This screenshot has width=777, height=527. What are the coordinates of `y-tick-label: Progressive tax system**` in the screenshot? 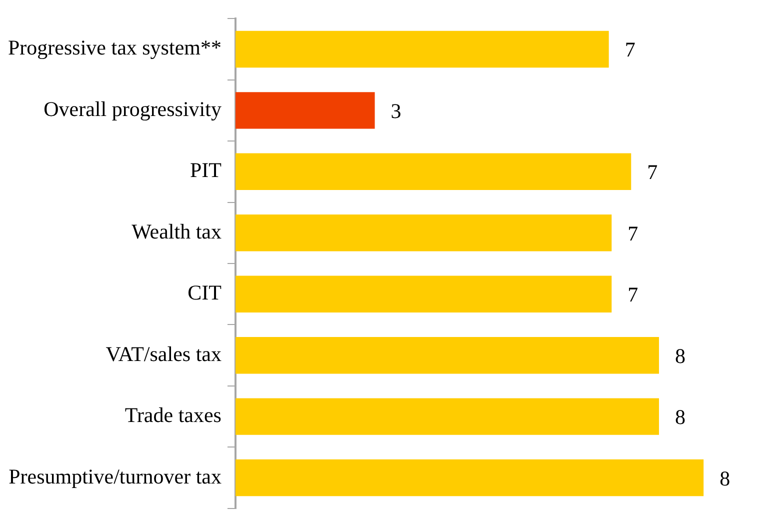 It's located at (115, 48).